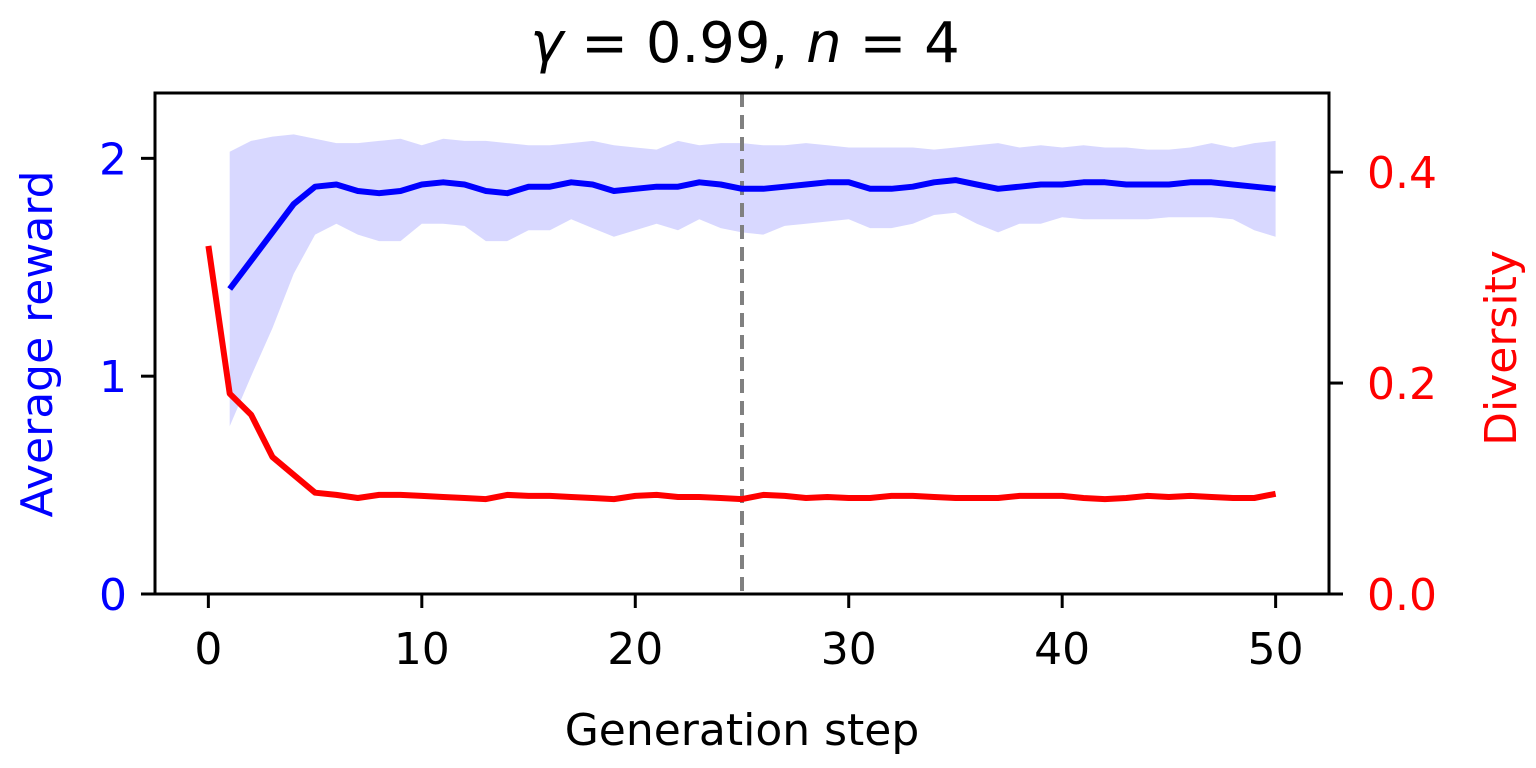  Describe the element at coordinates (684, 43) in the screenshot. I see `title-eq1: = 0.99,` at that location.